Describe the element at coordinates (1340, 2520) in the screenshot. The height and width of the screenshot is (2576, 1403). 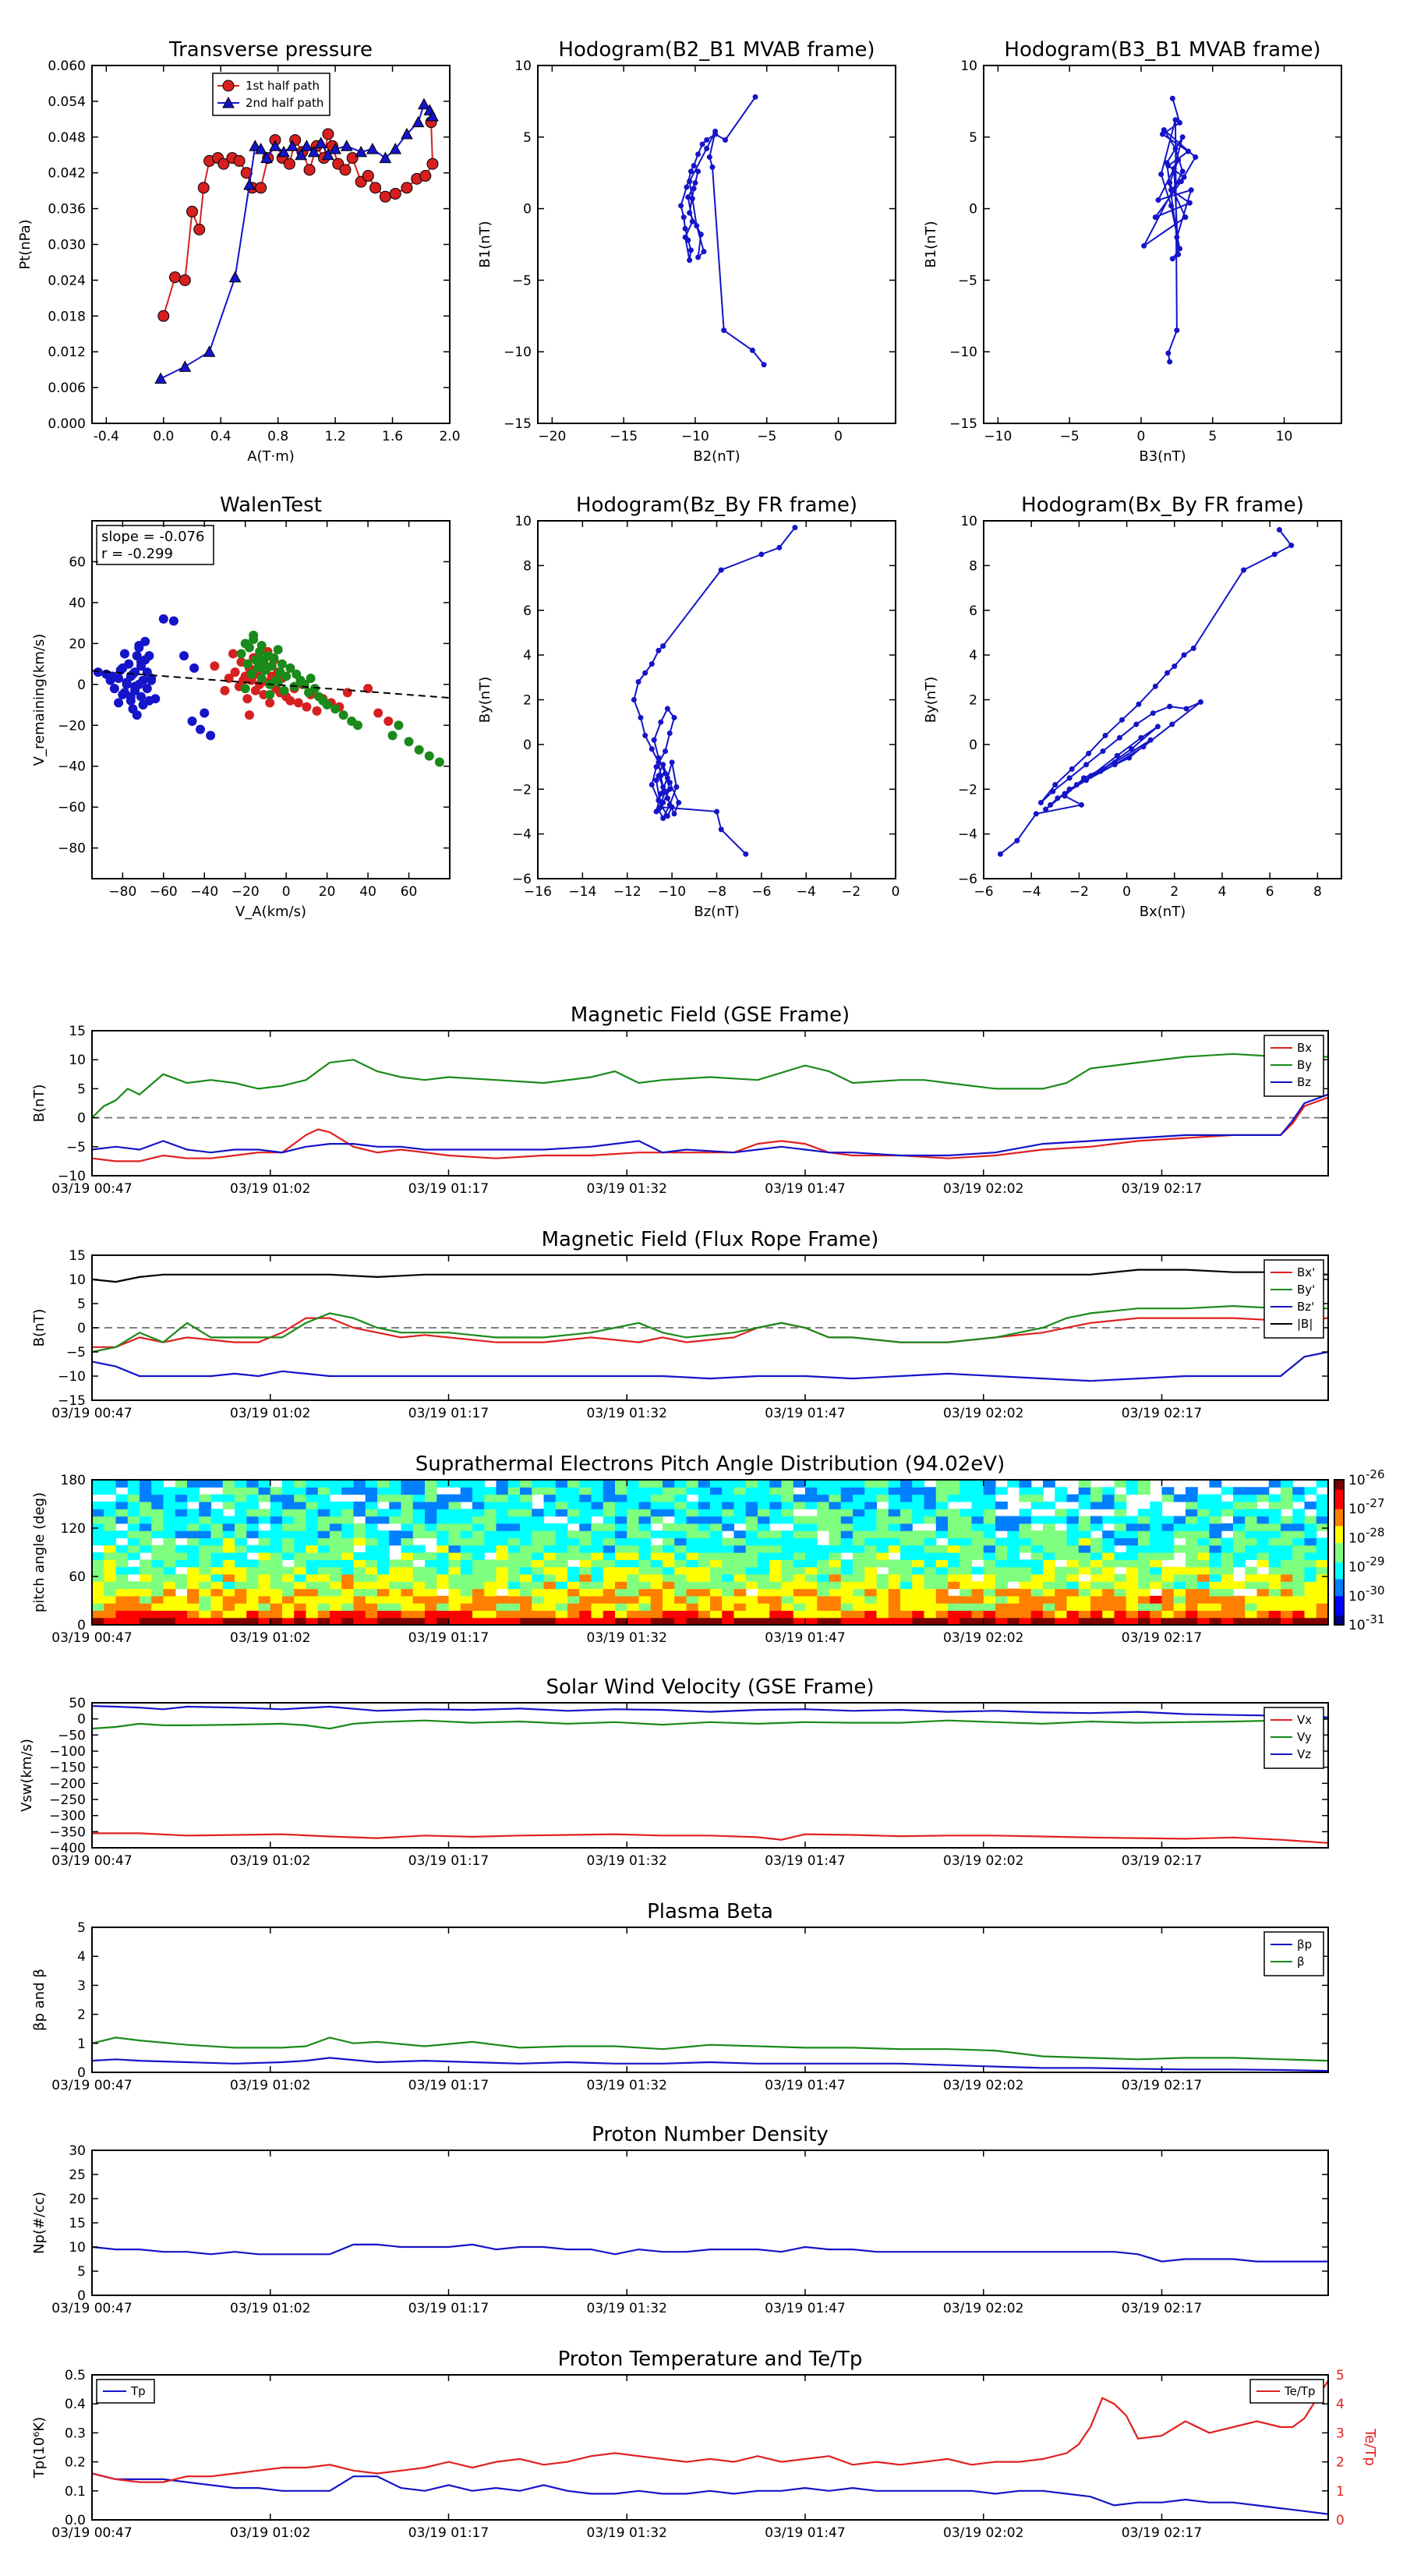
I see `y-right-tick-label: 0` at that location.